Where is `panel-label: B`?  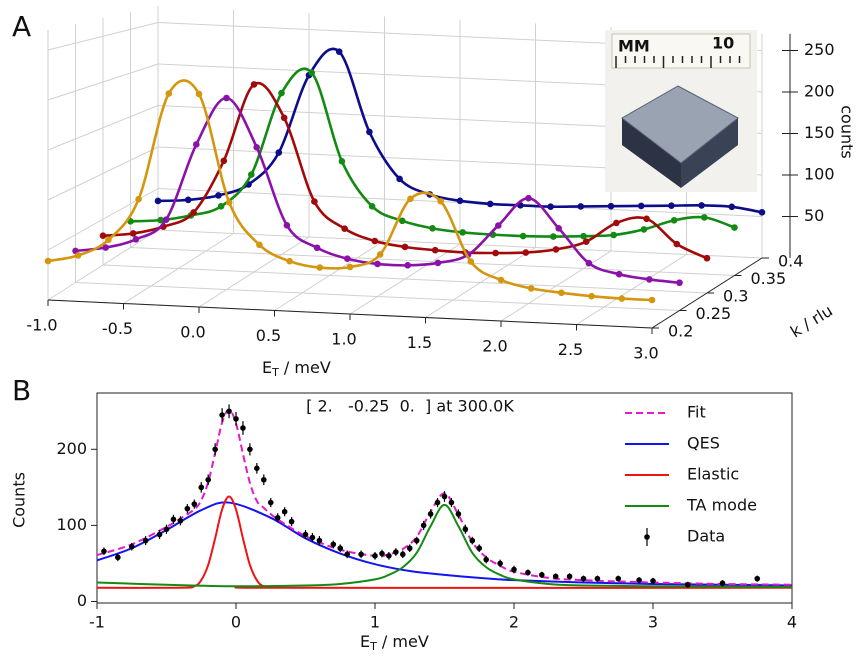
panel-label: B is located at coordinates (21, 390).